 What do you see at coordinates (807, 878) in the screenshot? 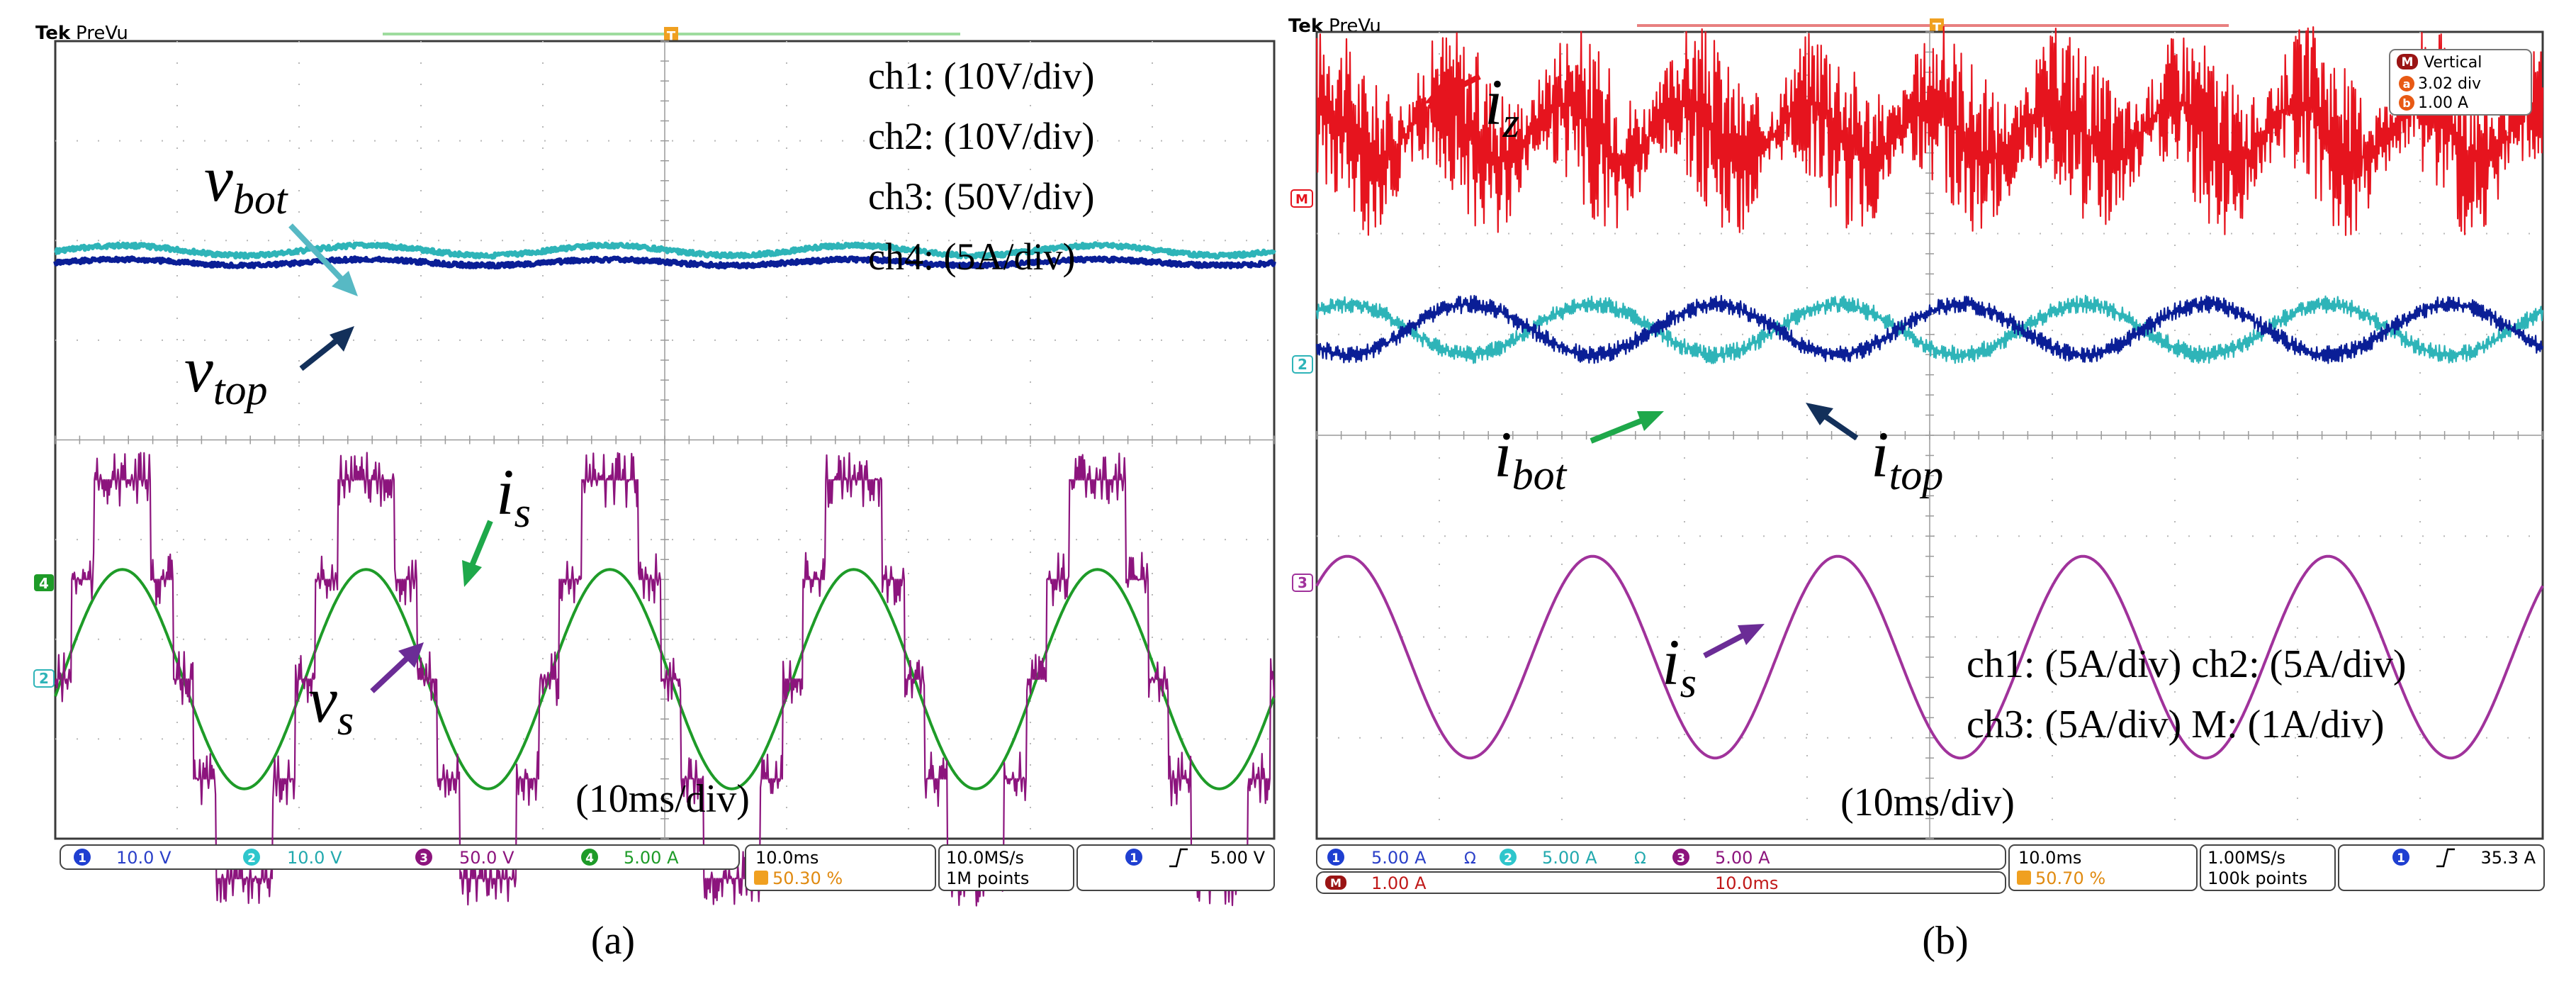
I see `readout-a-trigpos: 50.30 %` at bounding box center [807, 878].